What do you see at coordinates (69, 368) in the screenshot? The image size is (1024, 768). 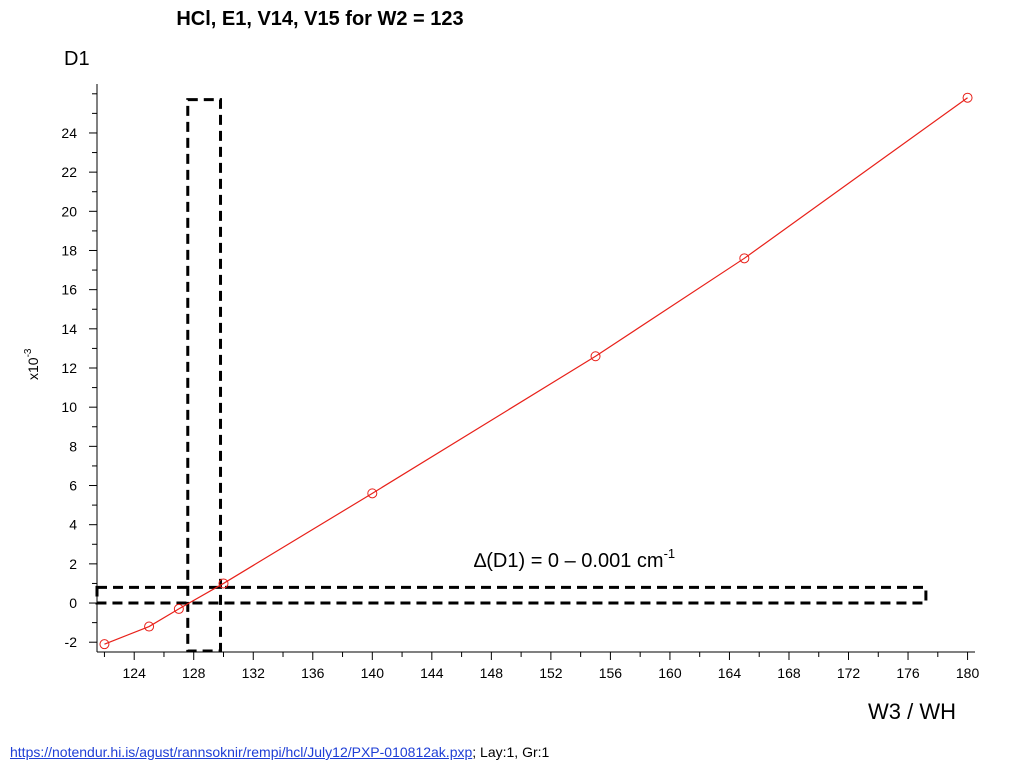 I see `y-tick-label: 12` at bounding box center [69, 368].